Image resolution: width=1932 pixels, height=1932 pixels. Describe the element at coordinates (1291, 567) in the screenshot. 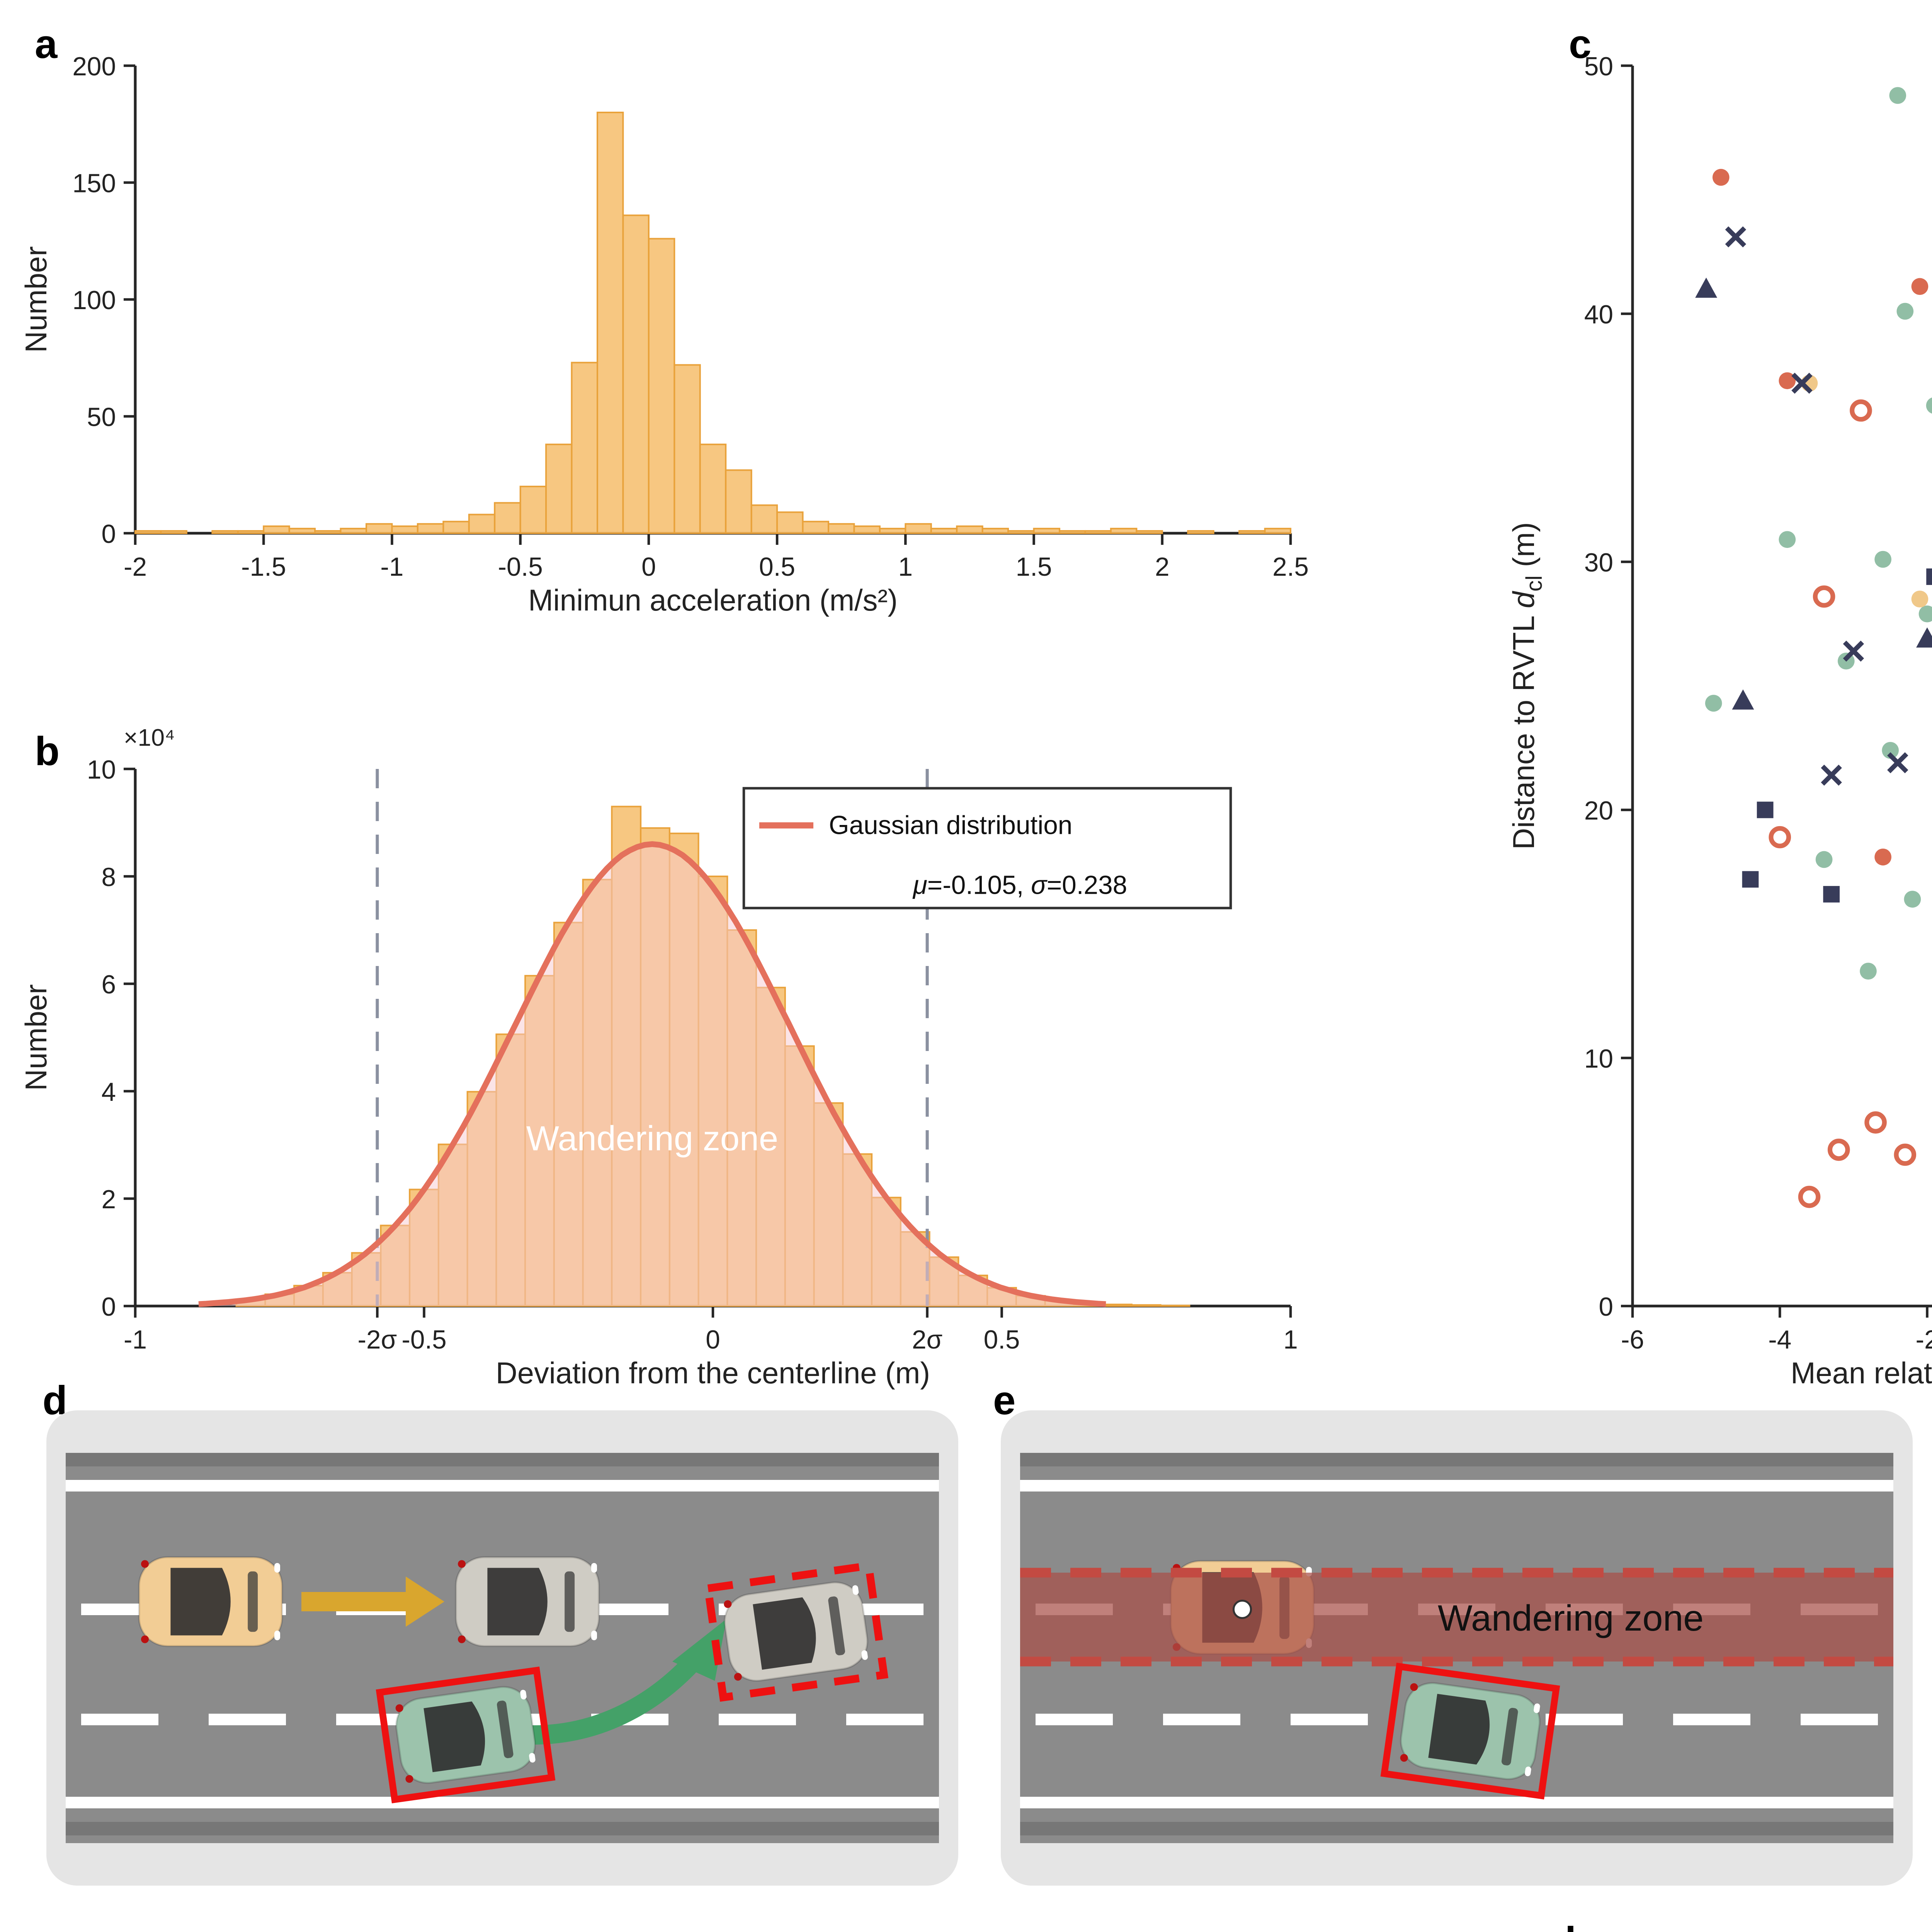

I see `x-tick-label: 2.5` at that location.